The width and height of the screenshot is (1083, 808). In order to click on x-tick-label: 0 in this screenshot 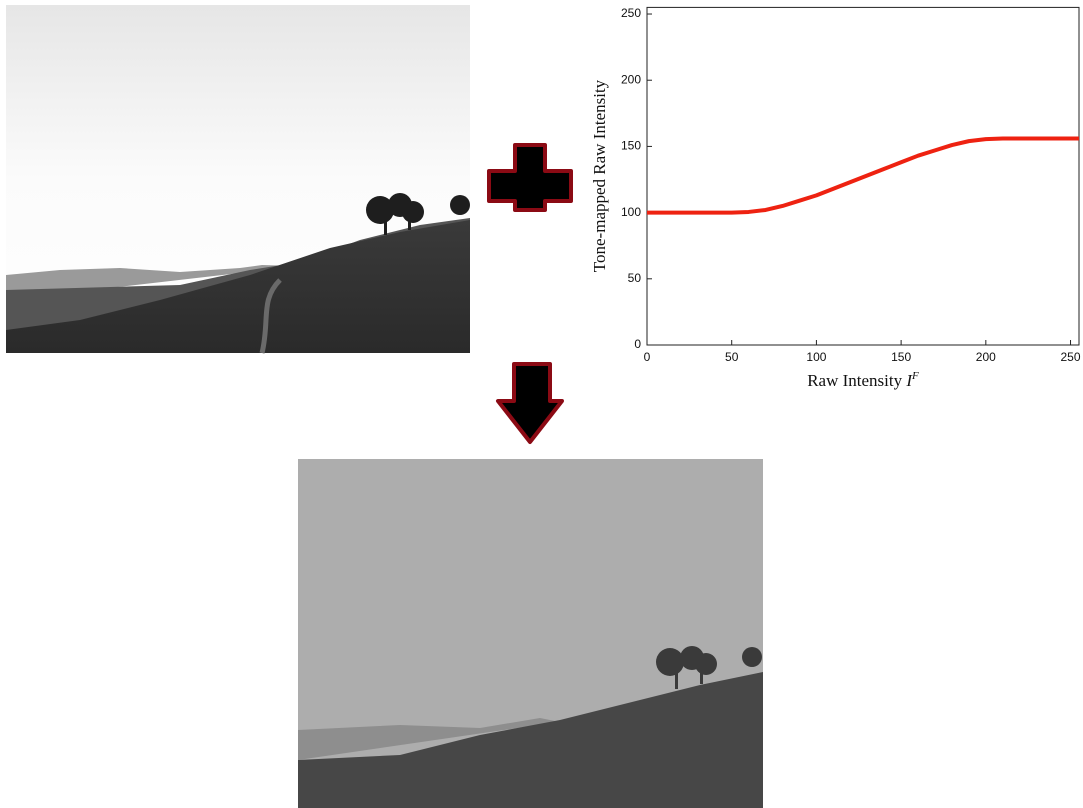, I will do `click(647, 357)`.